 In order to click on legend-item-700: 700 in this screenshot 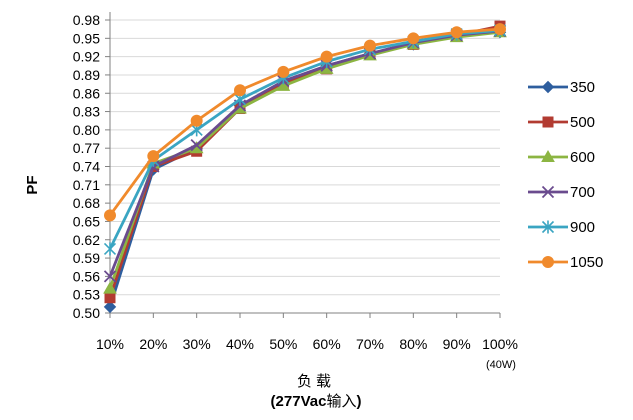, I will do `click(561, 192)`.